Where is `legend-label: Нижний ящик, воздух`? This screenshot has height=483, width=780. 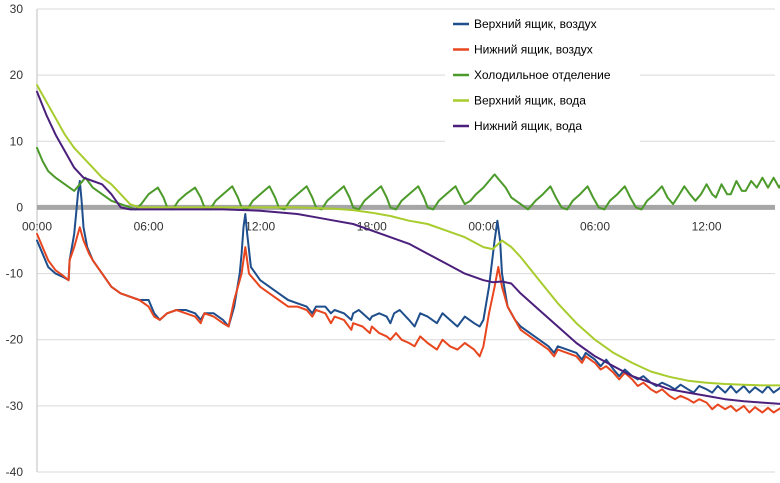 legend-label: Нижний ящик, воздух is located at coordinates (533, 50).